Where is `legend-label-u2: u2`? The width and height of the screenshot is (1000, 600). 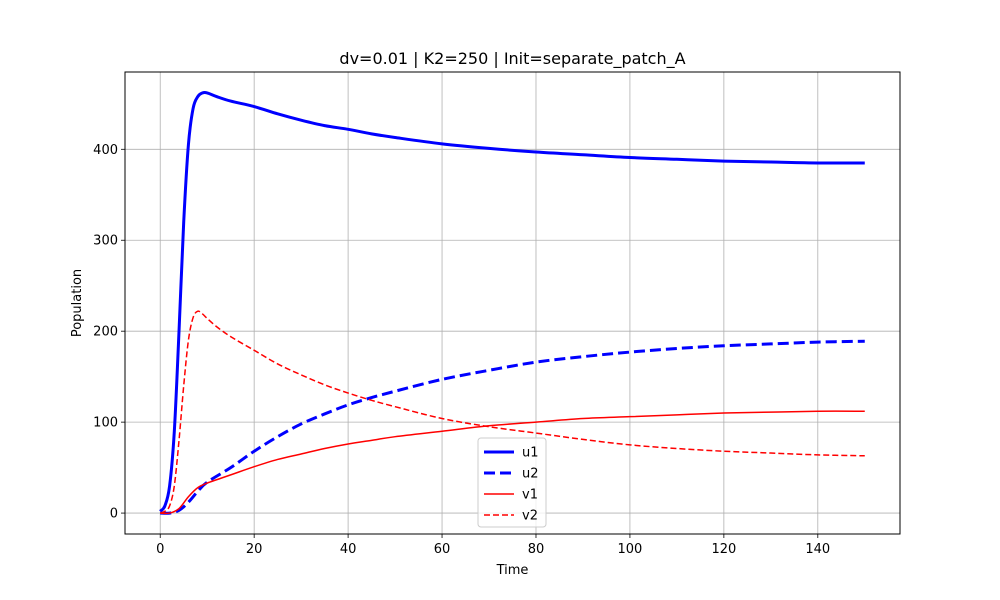
legend-label-u2: u2 is located at coordinates (530, 474).